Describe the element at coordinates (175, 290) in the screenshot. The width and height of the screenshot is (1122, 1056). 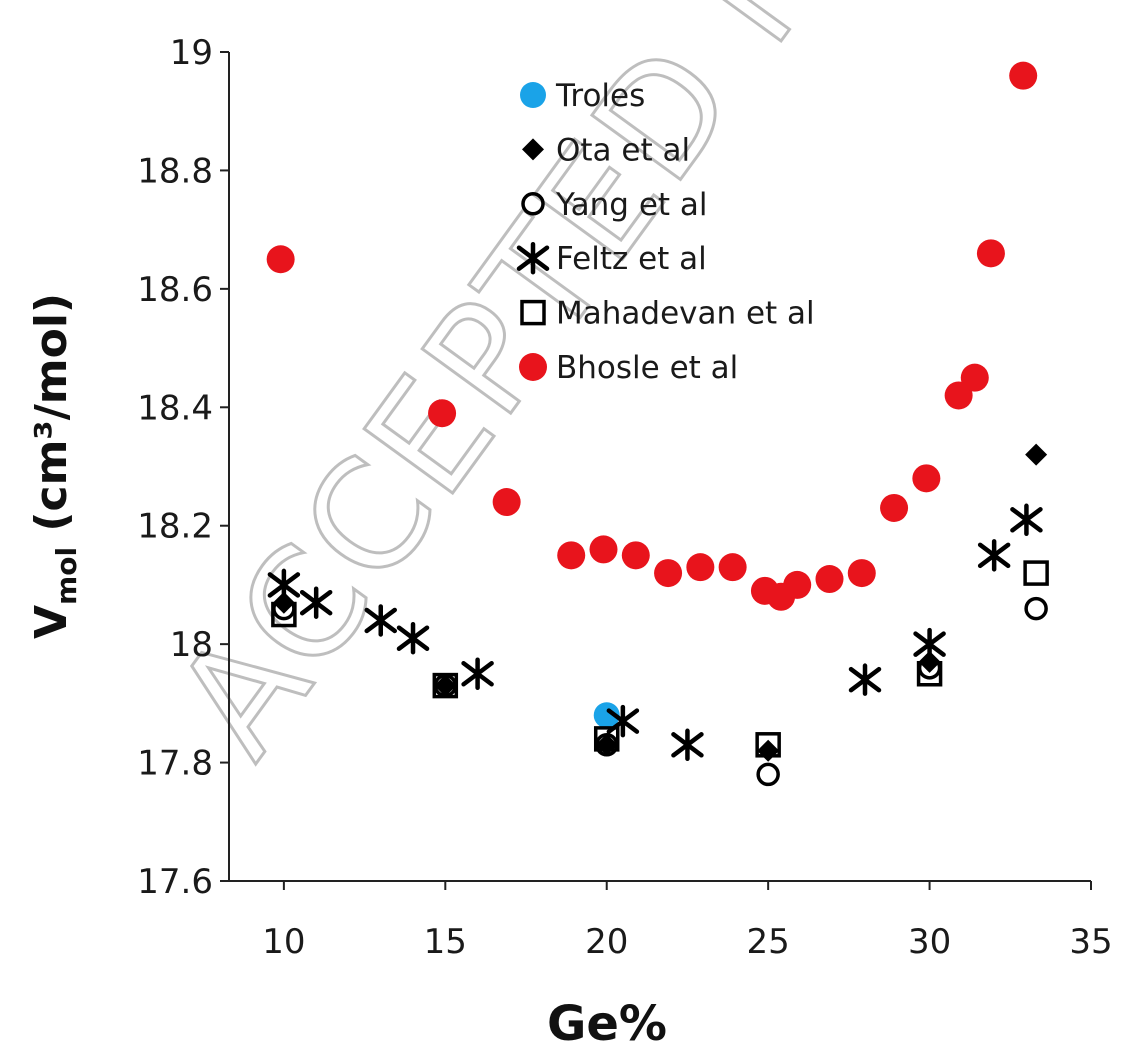
I see `y-tick-label: 18.6` at that location.